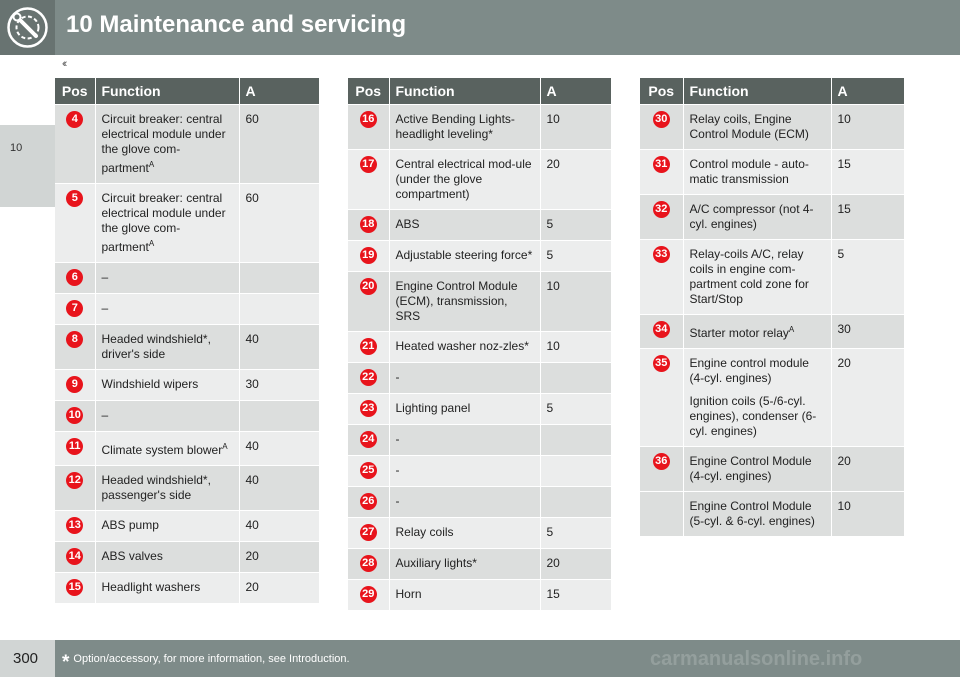 This screenshot has height=677, width=960. I want to click on chapter-tab: 10, so click(27, 166).